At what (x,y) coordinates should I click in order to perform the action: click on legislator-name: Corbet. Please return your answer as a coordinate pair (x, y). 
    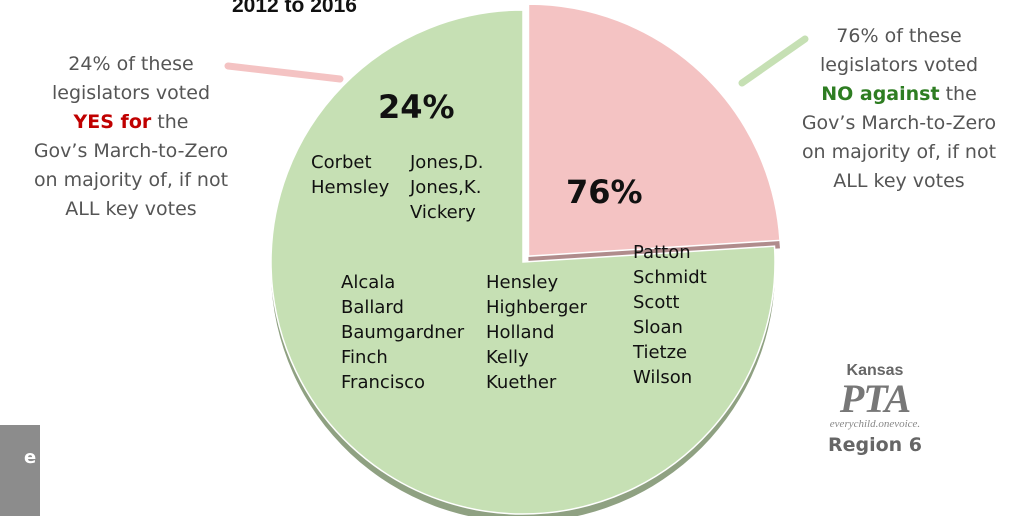
    Looking at the image, I should click on (341, 162).